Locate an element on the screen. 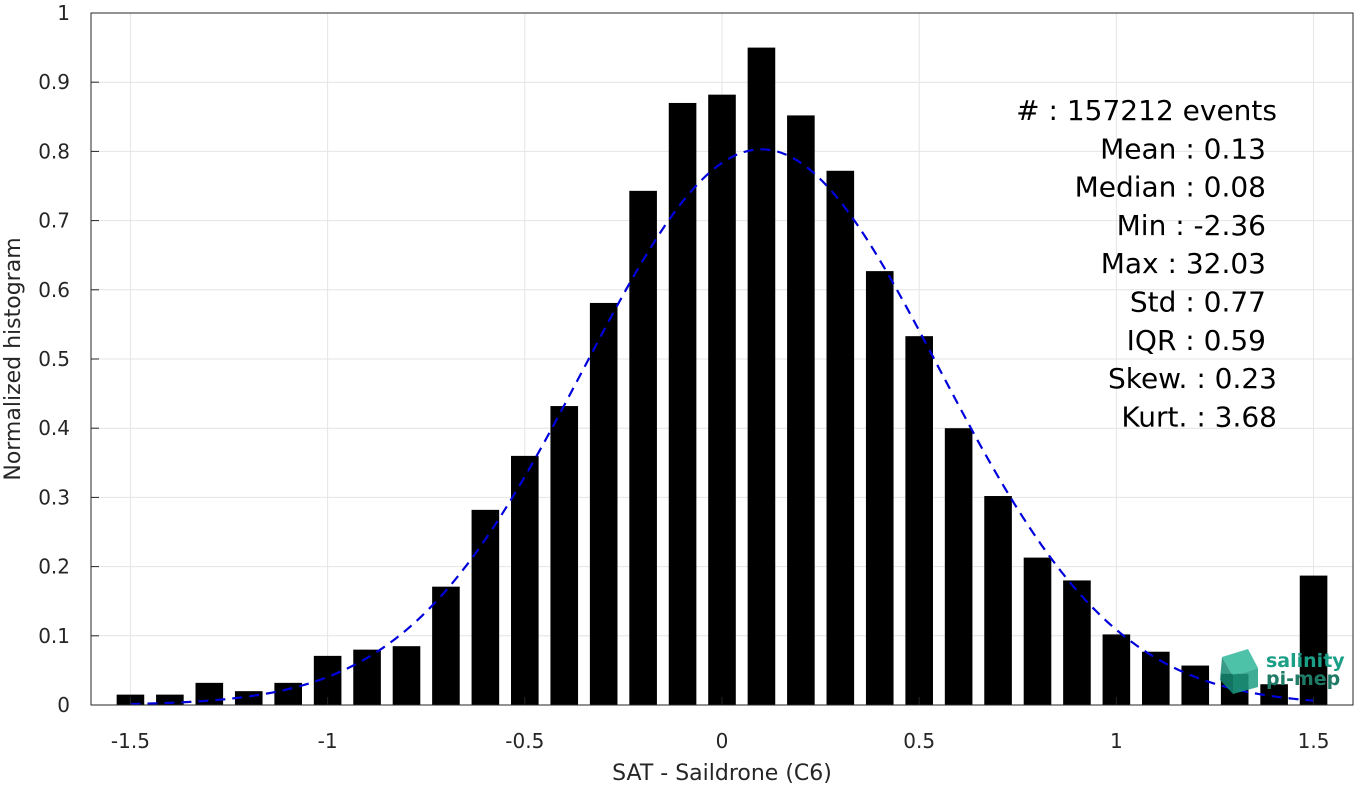  y-tick-label-8: 0.8 is located at coordinates (54, 151).